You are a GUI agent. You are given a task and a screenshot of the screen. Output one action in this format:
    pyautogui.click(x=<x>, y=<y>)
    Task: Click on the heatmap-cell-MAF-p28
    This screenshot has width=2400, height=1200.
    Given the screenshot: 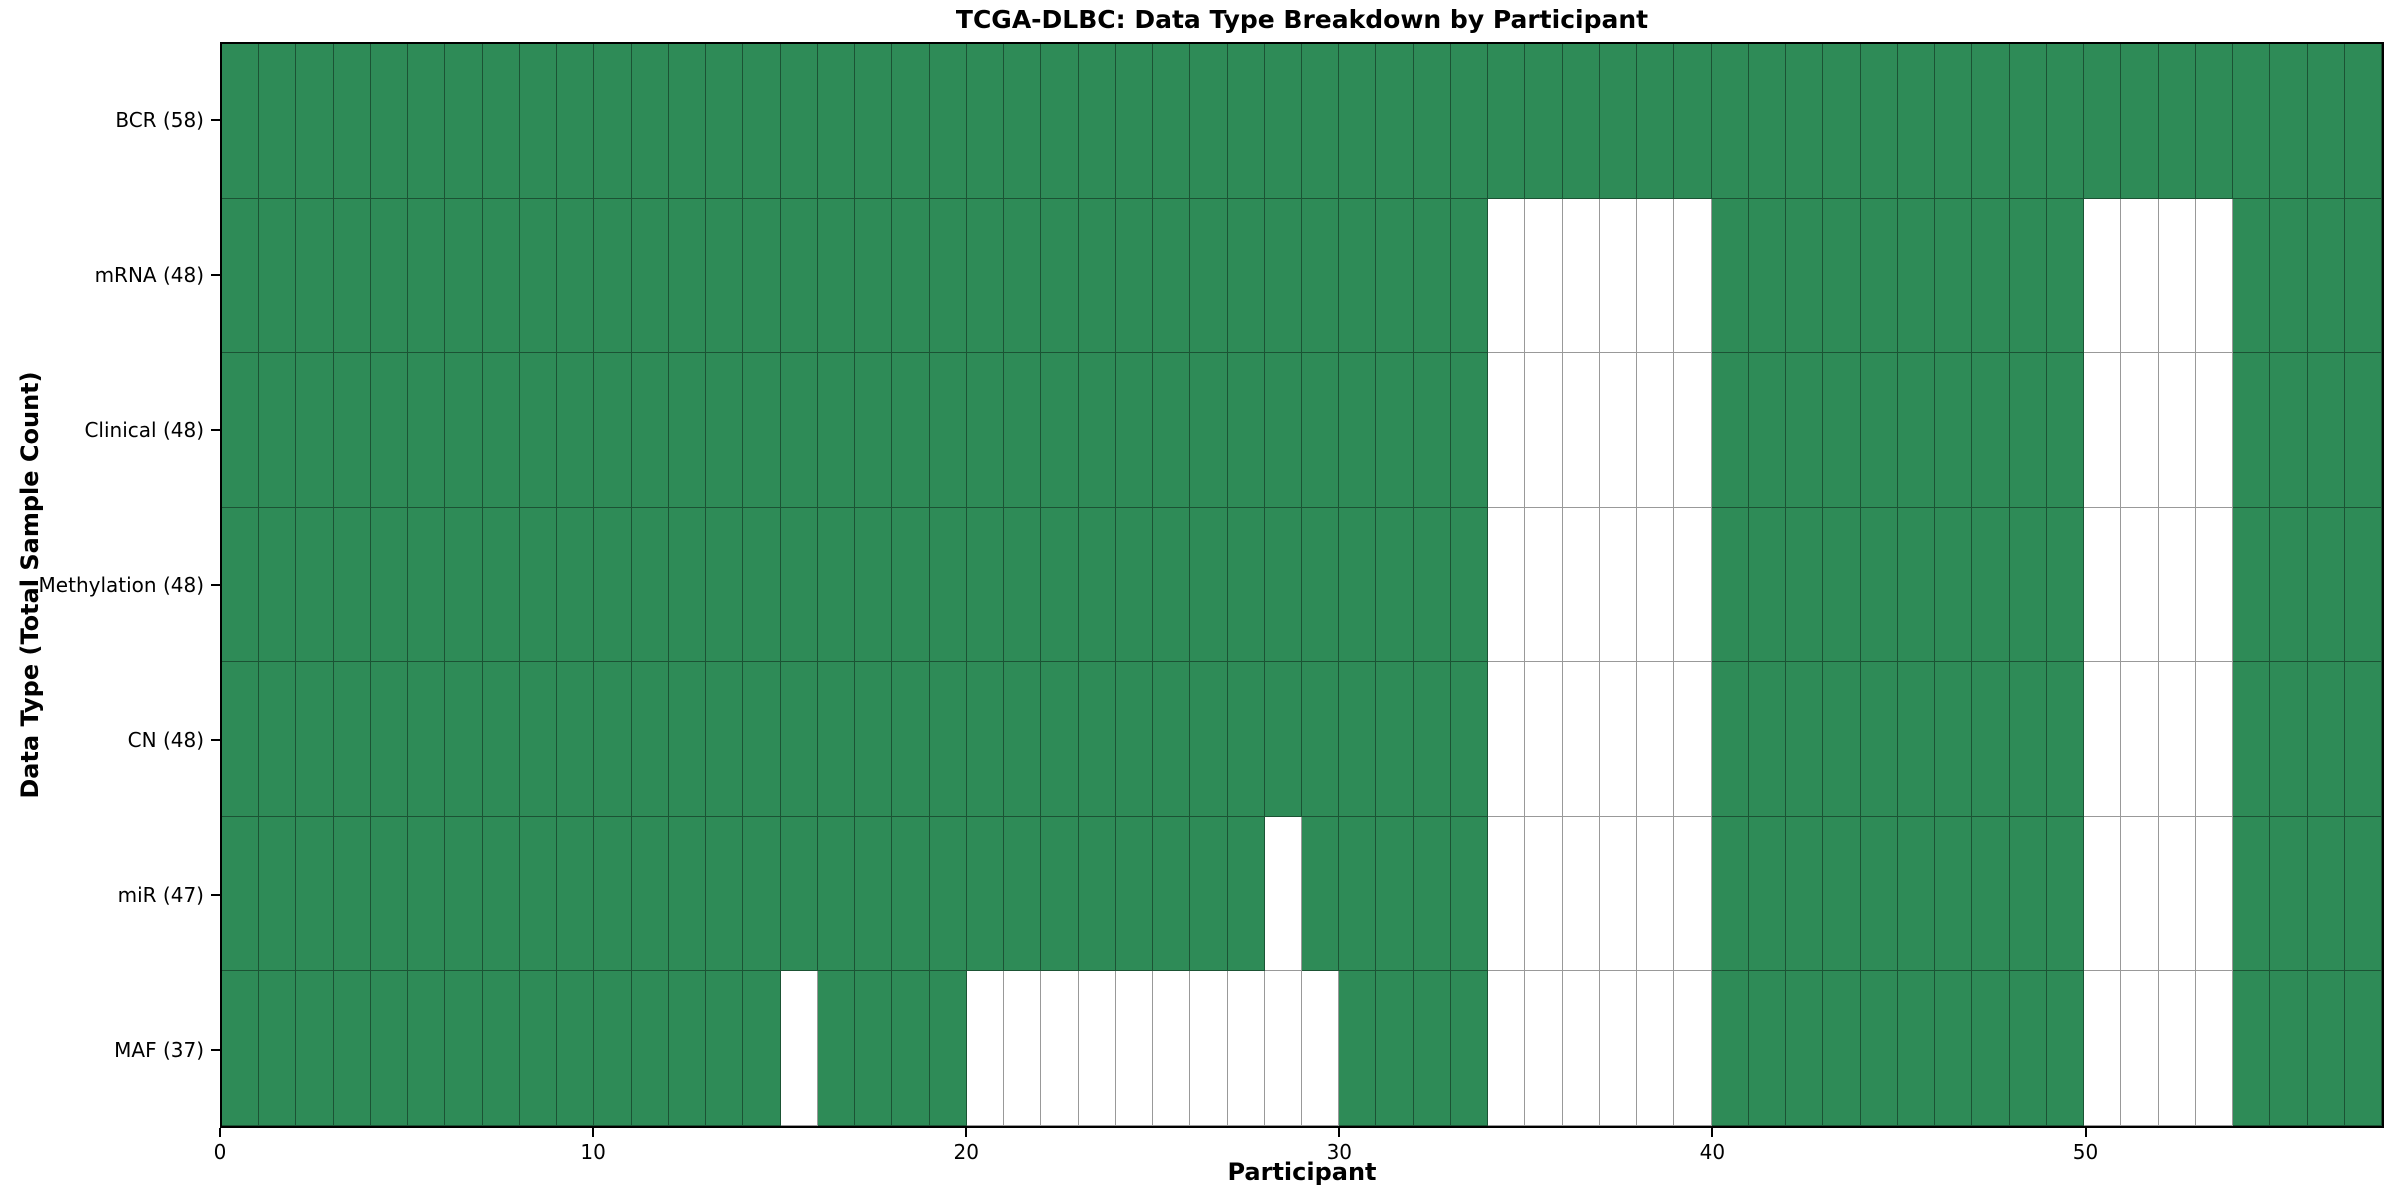 What is the action you would take?
    pyautogui.click(x=1283, y=1048)
    